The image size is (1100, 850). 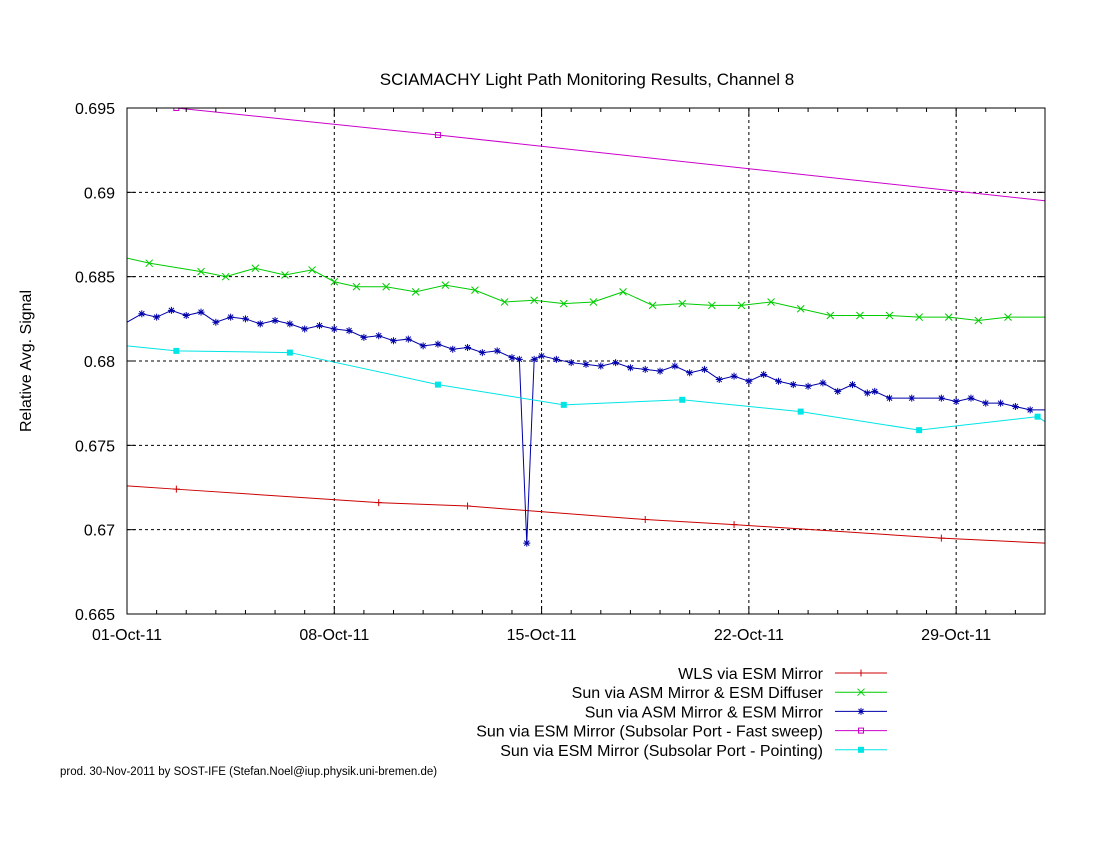 What do you see at coordinates (704, 712) in the screenshot?
I see `legend-label: Sun via ASM Mirror & ESM Mirror` at bounding box center [704, 712].